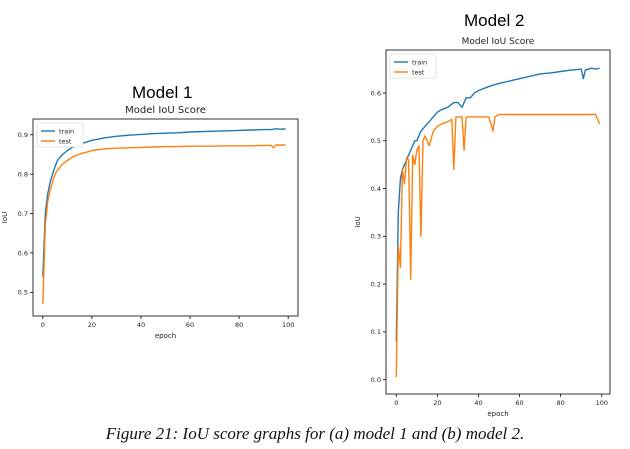 Image resolution: width=630 pixels, height=449 pixels. What do you see at coordinates (494, 20) in the screenshot?
I see `model-2-suptitle: Model 2` at bounding box center [494, 20].